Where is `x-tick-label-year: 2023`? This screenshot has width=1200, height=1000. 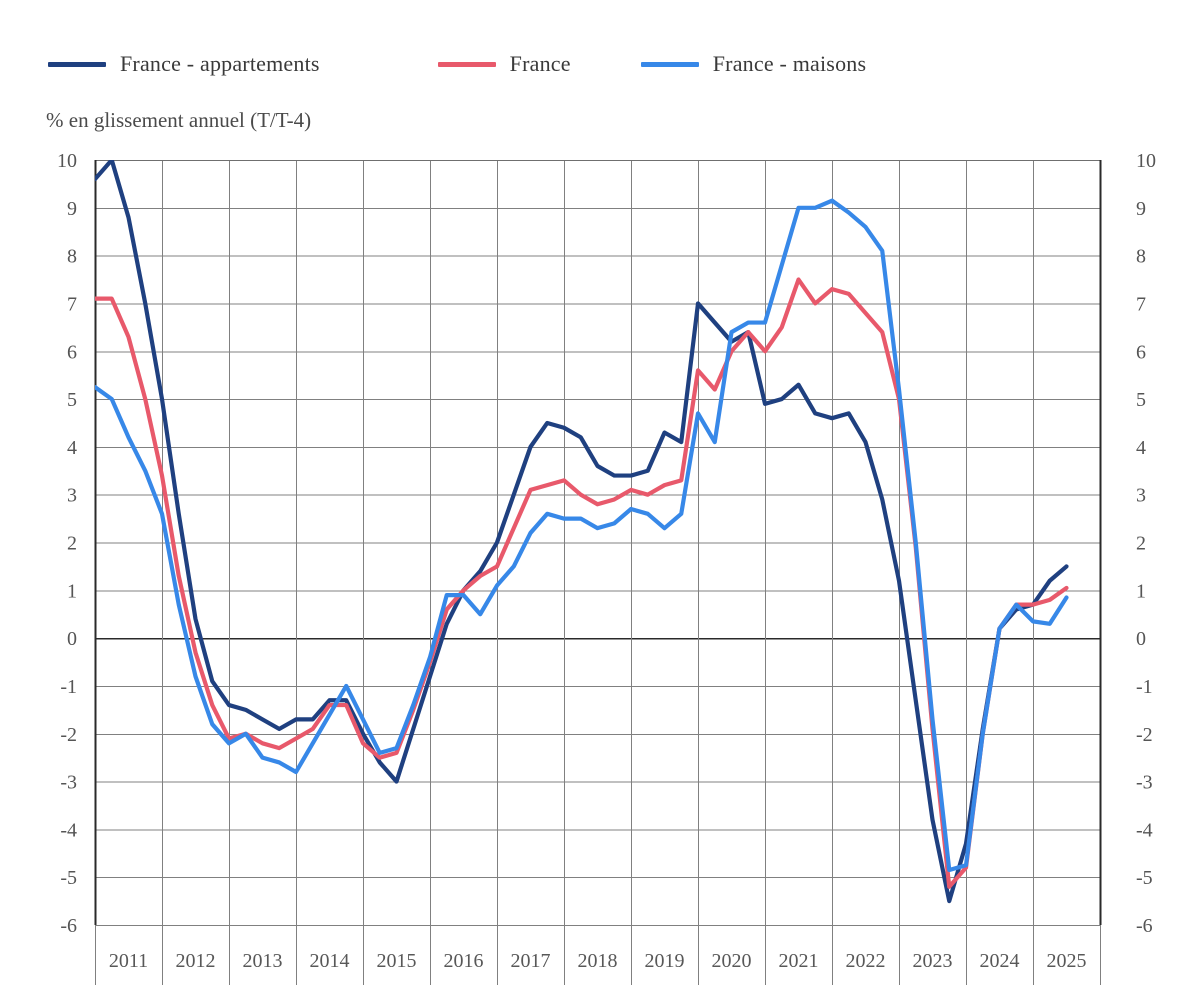 x-tick-label-year: 2023 is located at coordinates (933, 961).